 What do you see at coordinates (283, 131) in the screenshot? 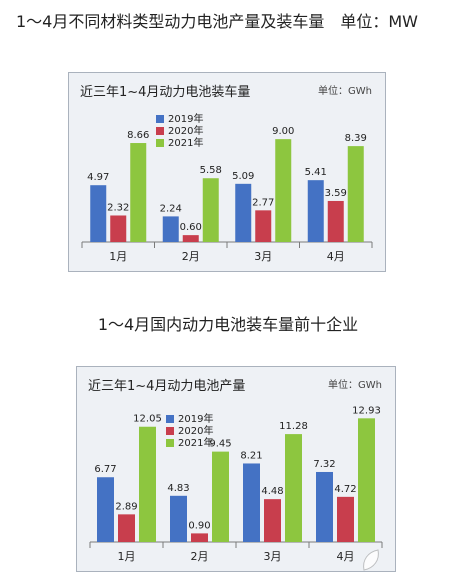
I see `data-label: 9.00` at bounding box center [283, 131].